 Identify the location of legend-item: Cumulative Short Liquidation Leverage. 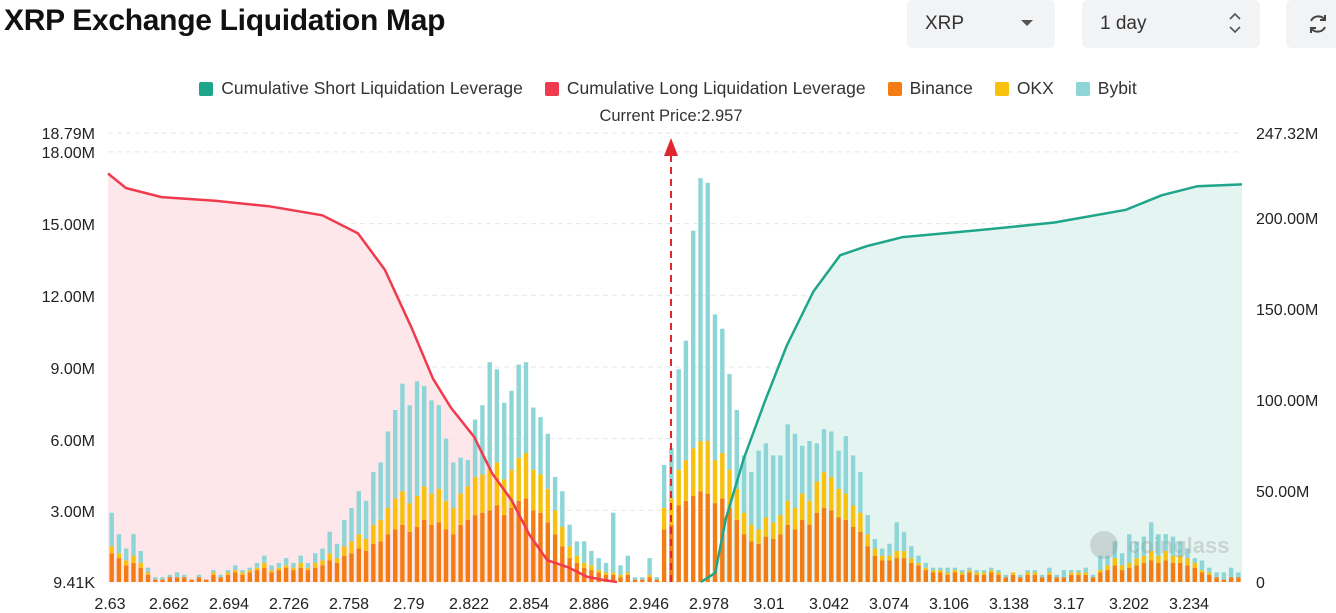
(361, 88).